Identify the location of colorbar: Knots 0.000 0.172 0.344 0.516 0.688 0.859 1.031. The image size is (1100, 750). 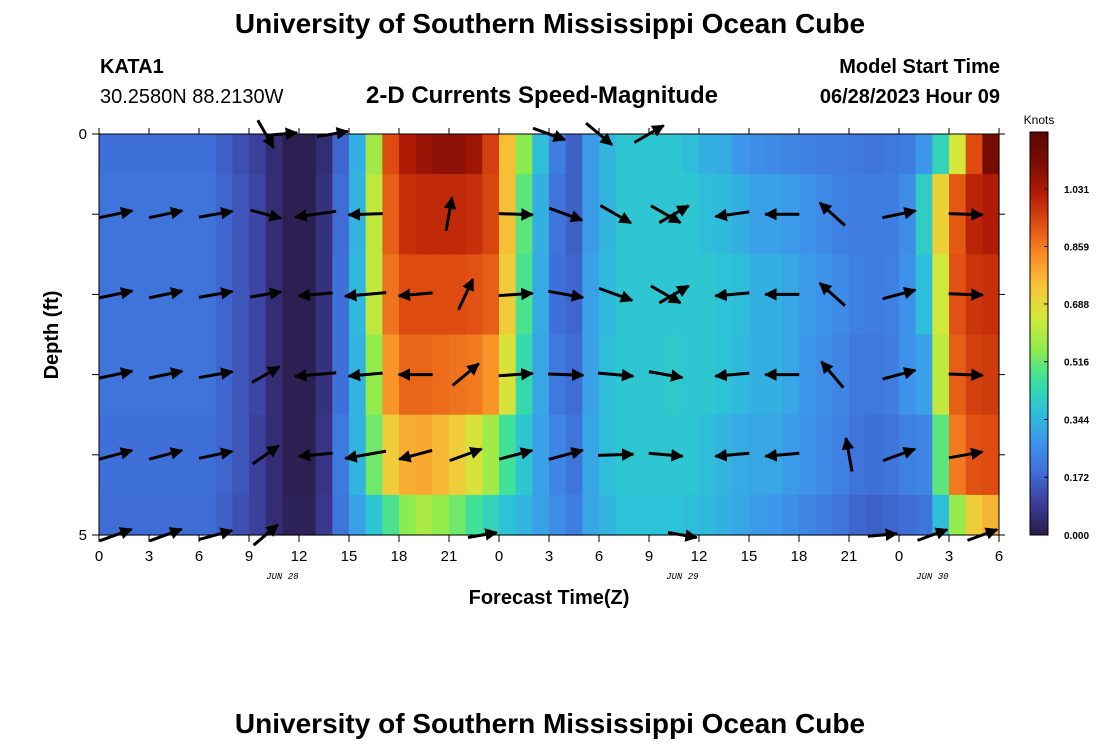
(1057, 327).